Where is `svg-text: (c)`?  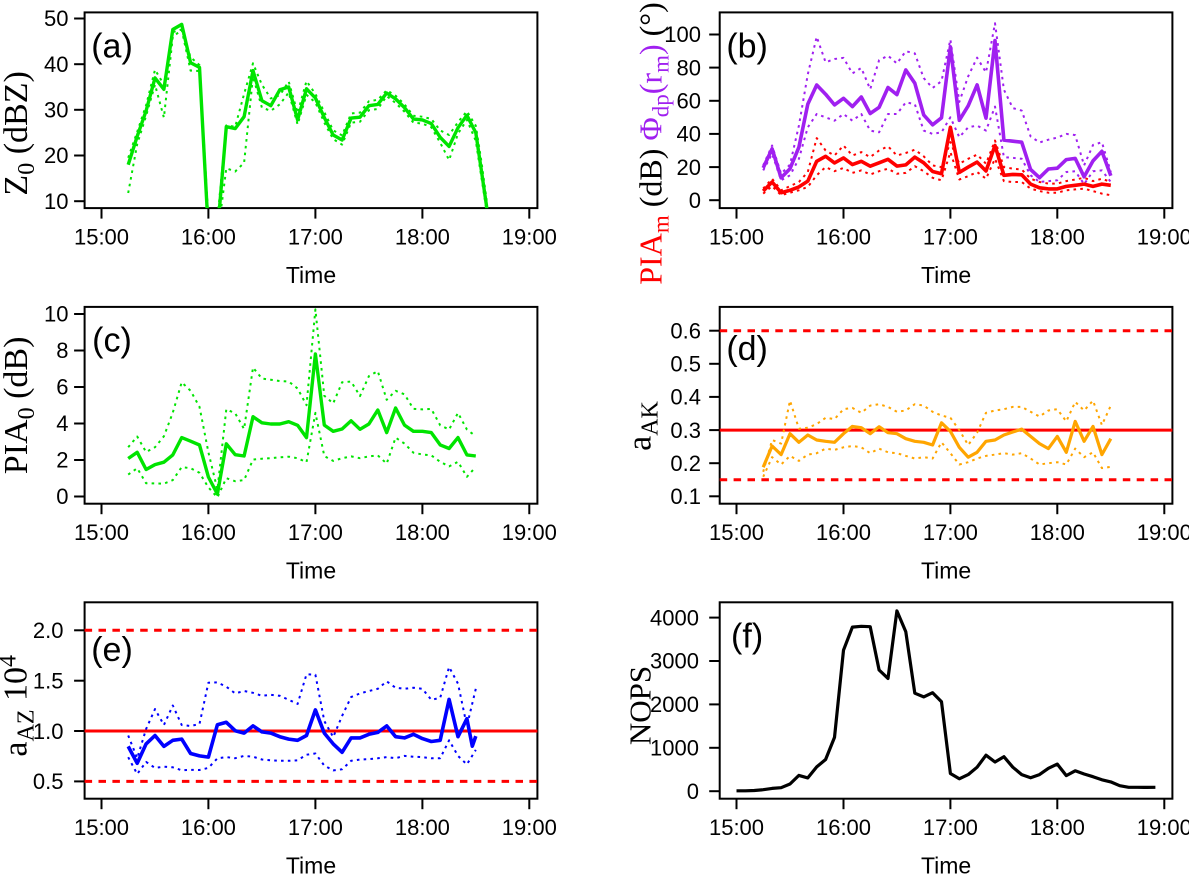 svg-text: (c) is located at coordinates (112, 340).